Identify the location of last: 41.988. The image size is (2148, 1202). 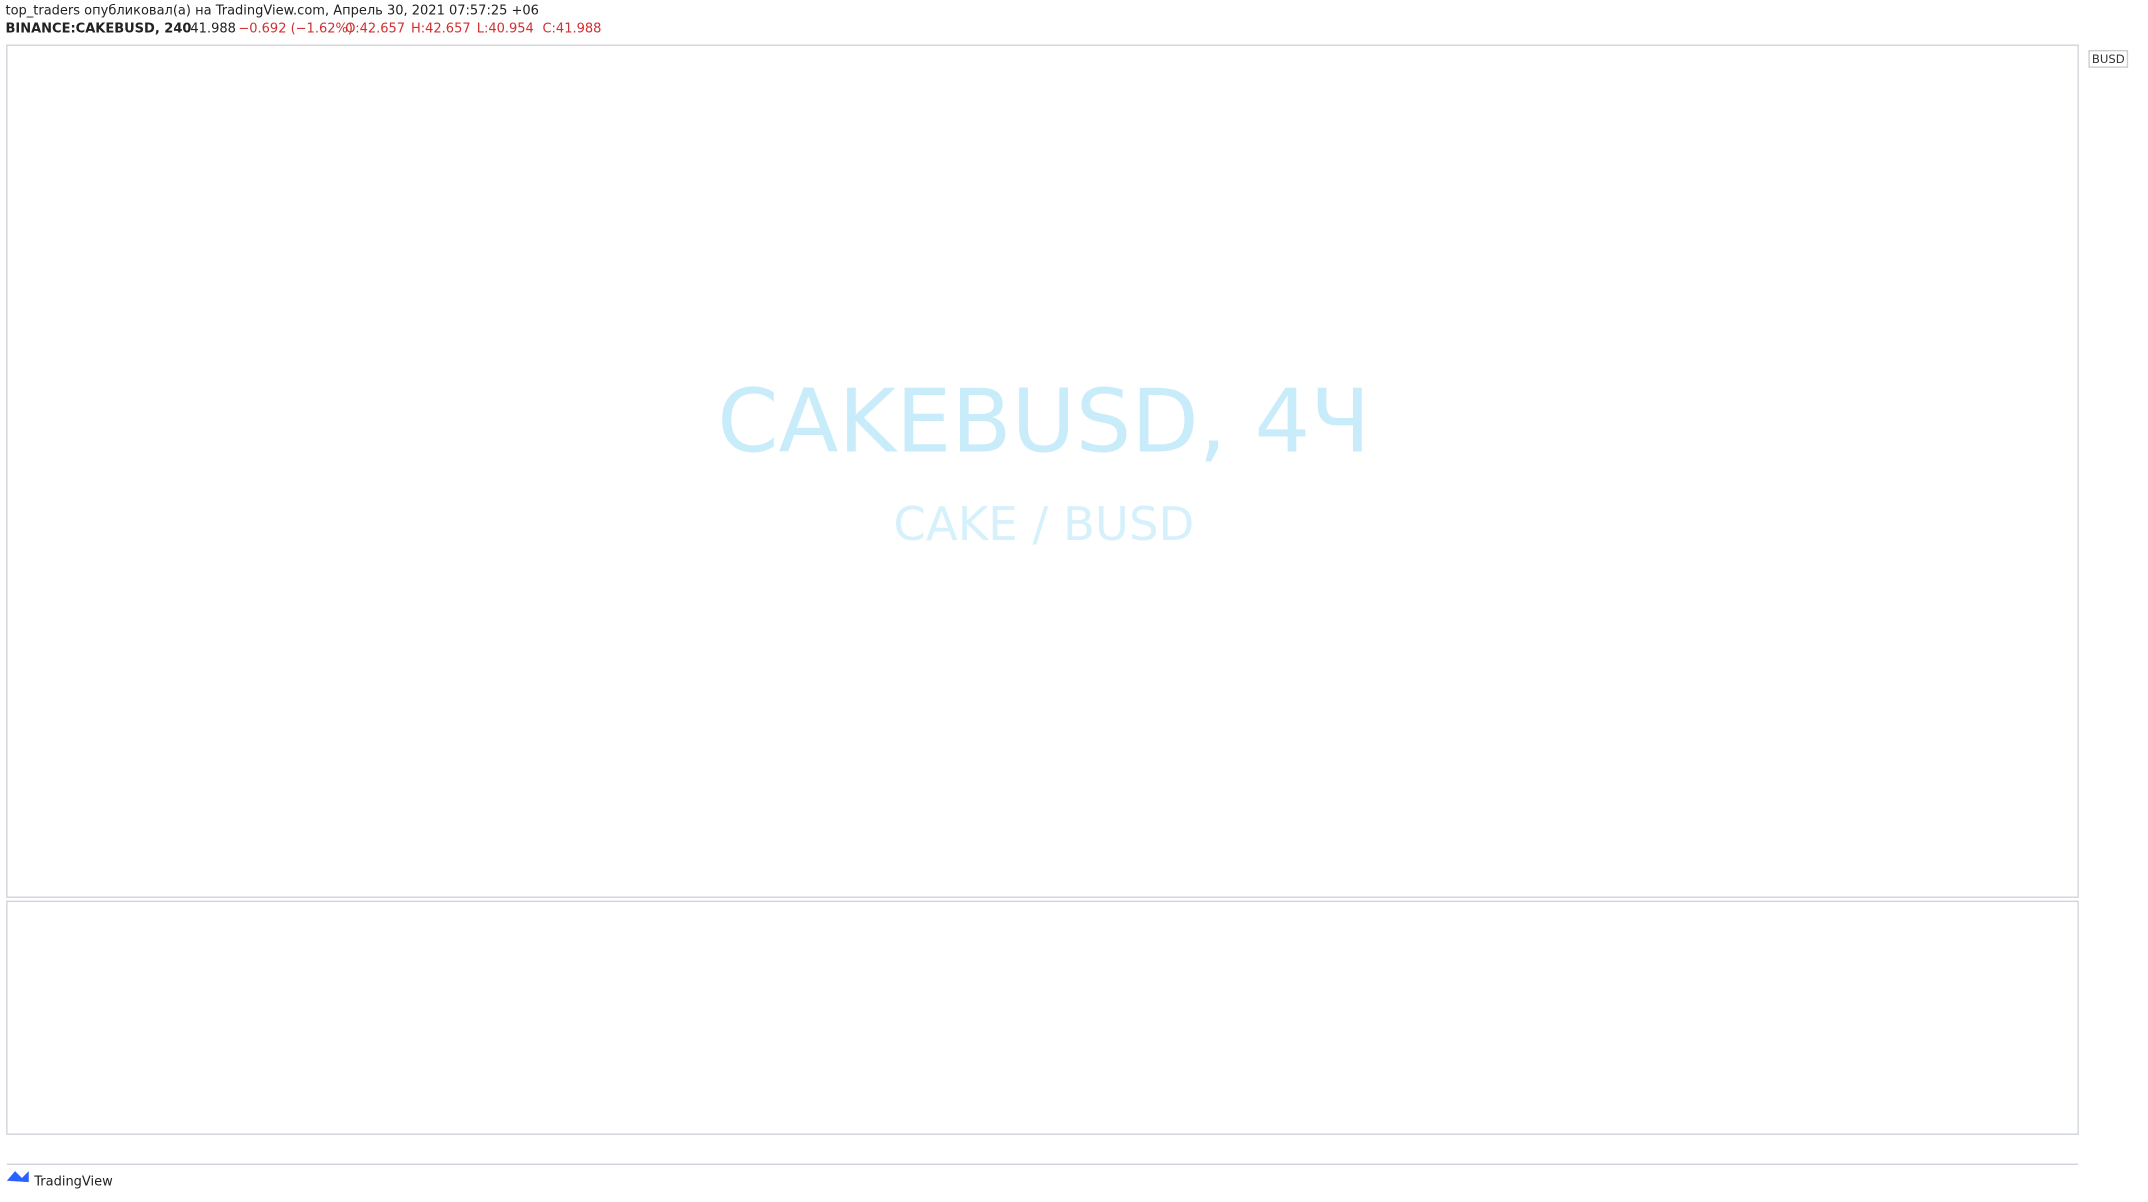
(213, 28).